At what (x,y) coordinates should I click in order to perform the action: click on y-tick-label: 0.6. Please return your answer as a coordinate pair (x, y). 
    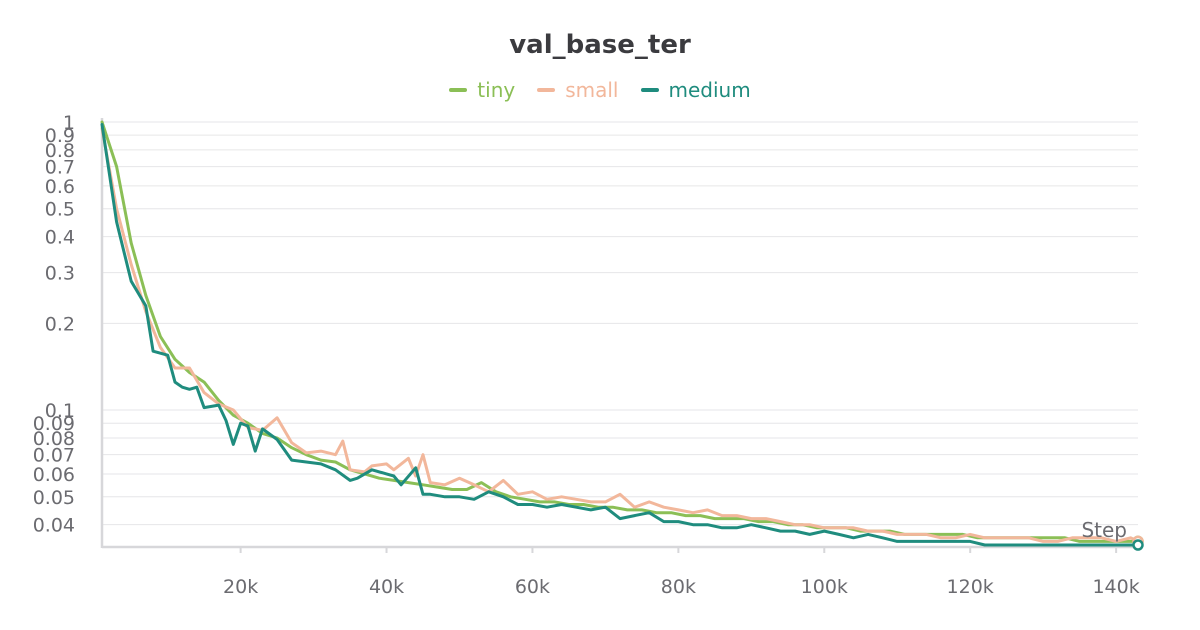
    Looking at the image, I should click on (60, 187).